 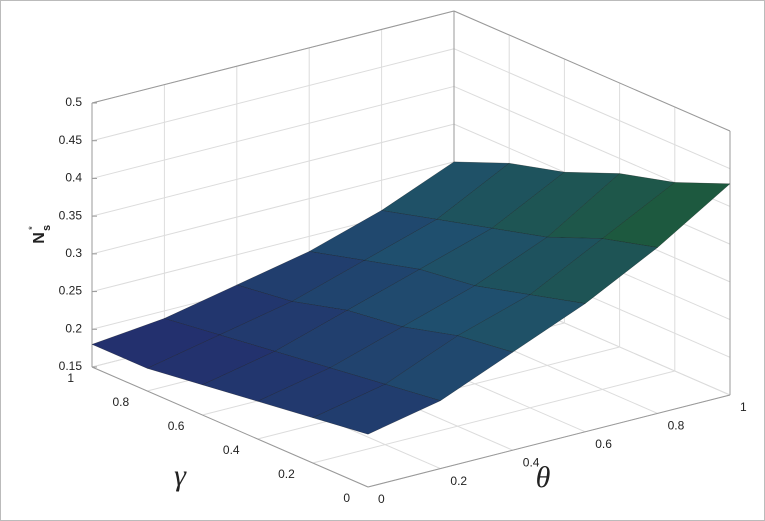 I want to click on z-tick-label: 0.25, so click(x=71, y=291).